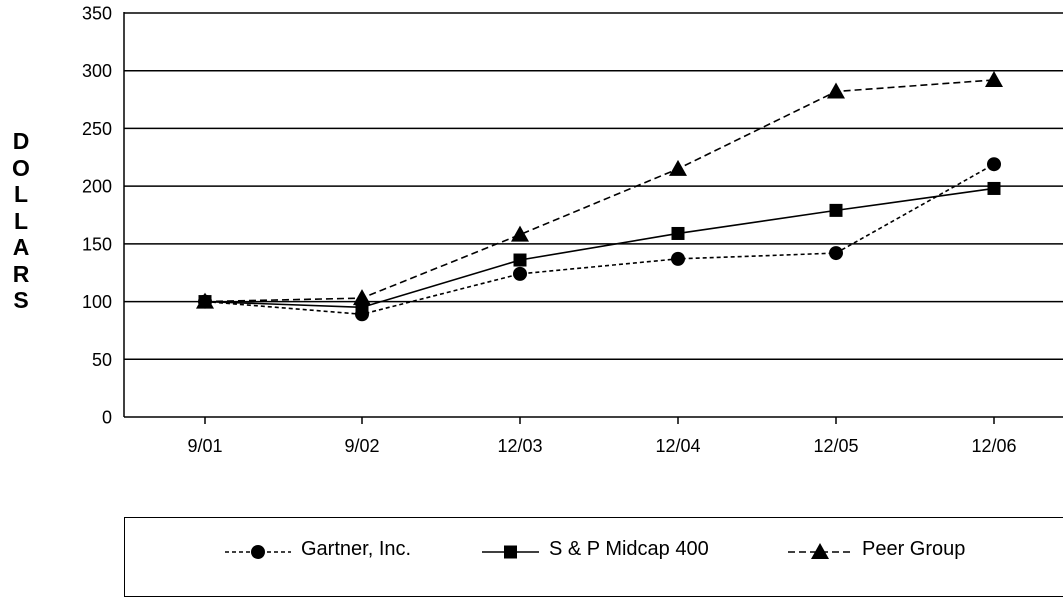  What do you see at coordinates (107, 418) in the screenshot?
I see `y-tick-label: 0` at bounding box center [107, 418].